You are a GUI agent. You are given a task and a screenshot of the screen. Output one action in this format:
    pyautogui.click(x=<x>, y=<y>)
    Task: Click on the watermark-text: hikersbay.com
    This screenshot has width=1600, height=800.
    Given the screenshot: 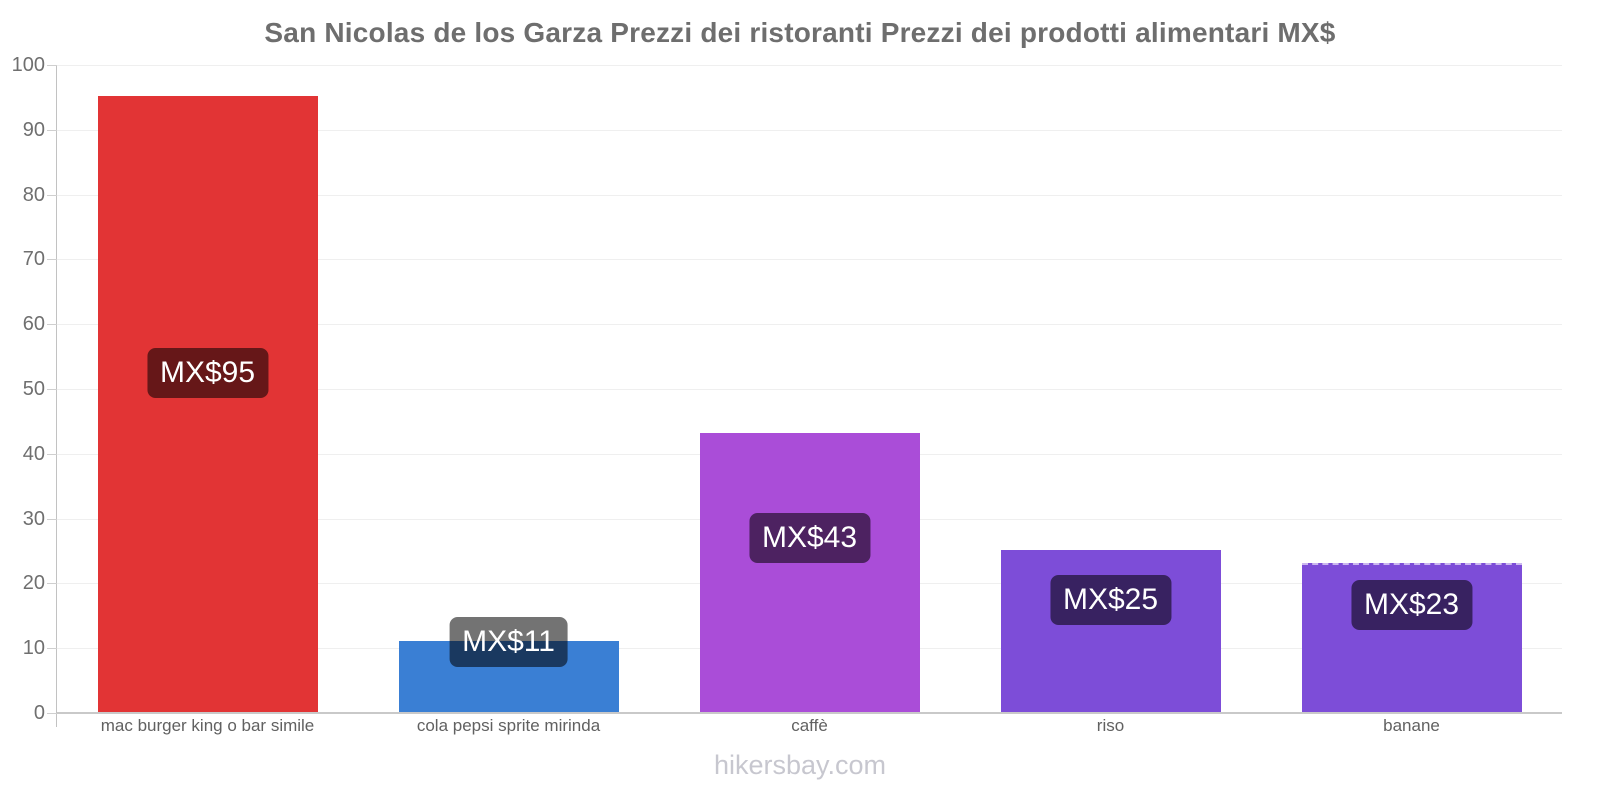 What is the action you would take?
    pyautogui.click(x=800, y=765)
    